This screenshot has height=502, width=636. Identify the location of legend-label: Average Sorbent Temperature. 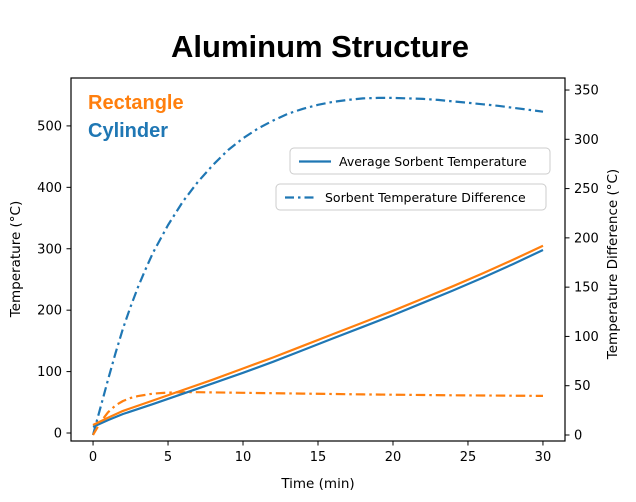
(433, 161).